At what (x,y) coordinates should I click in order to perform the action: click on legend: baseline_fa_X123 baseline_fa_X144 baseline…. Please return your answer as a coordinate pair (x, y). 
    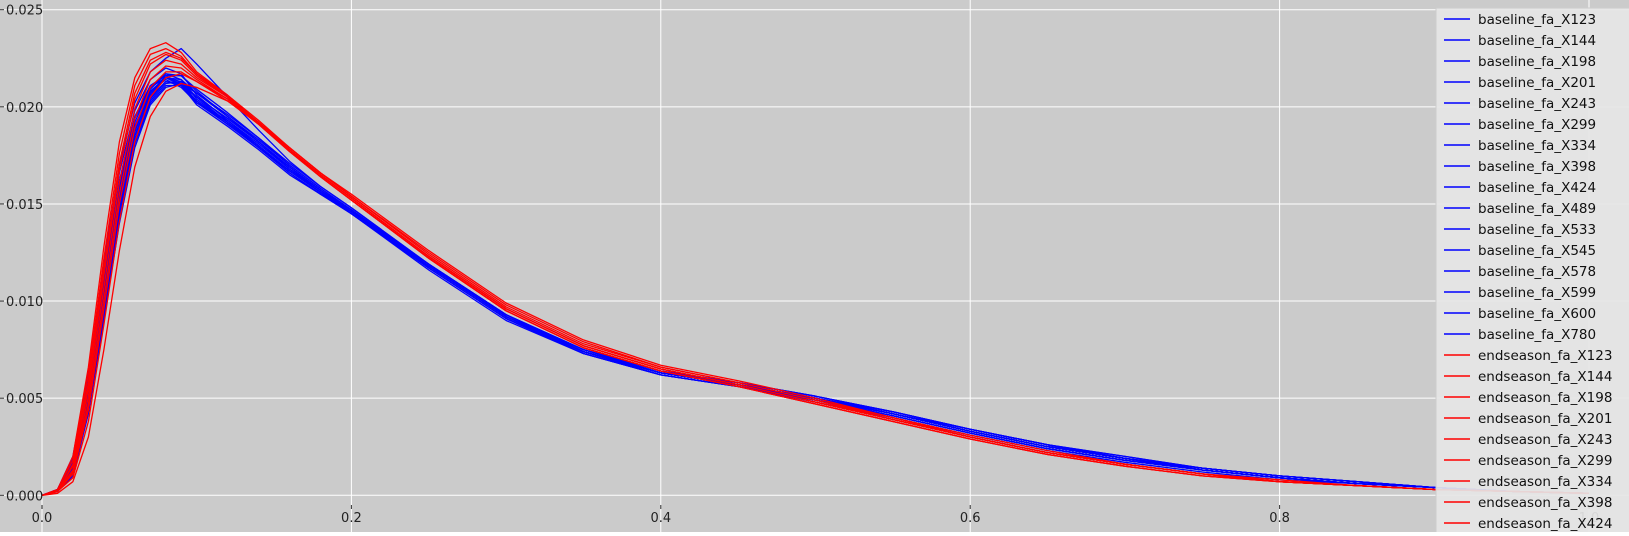
    Looking at the image, I should click on (1532, 271).